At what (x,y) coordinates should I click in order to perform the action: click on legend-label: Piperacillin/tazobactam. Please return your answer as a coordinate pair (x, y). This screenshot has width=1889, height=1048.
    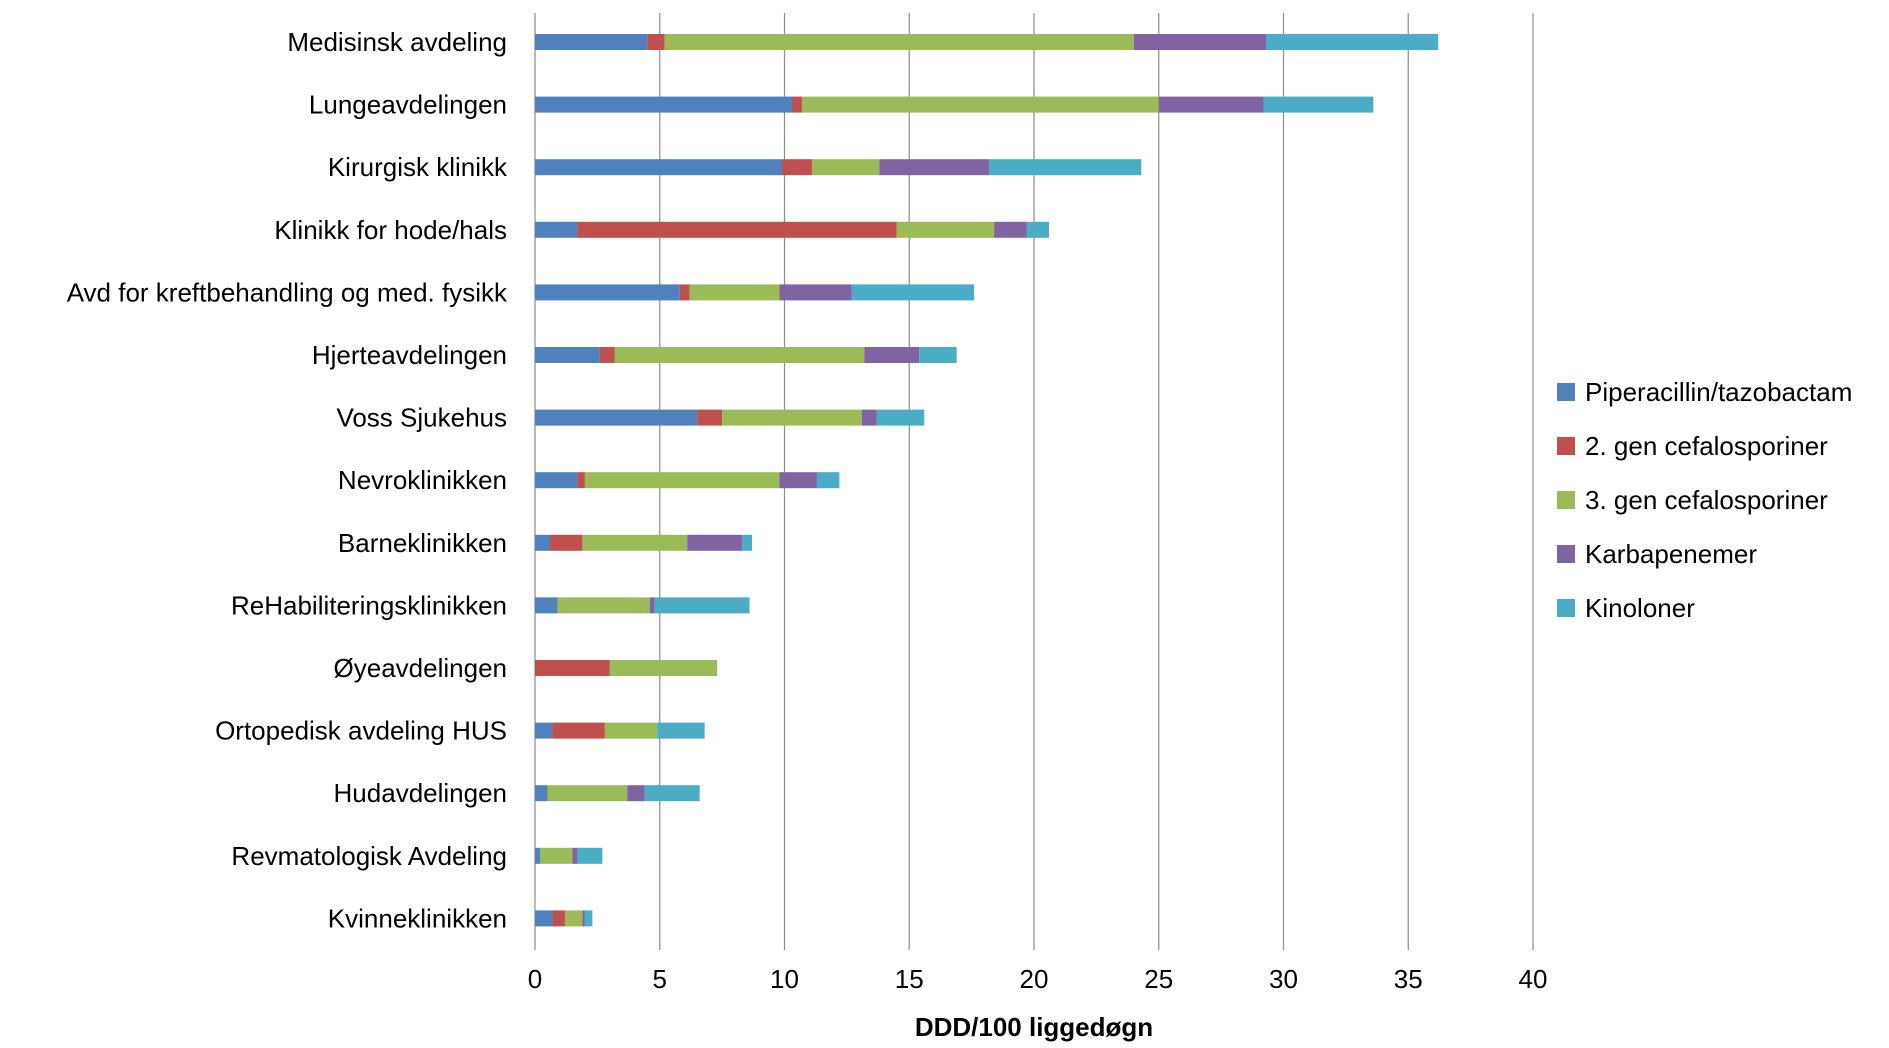
    Looking at the image, I should click on (1718, 392).